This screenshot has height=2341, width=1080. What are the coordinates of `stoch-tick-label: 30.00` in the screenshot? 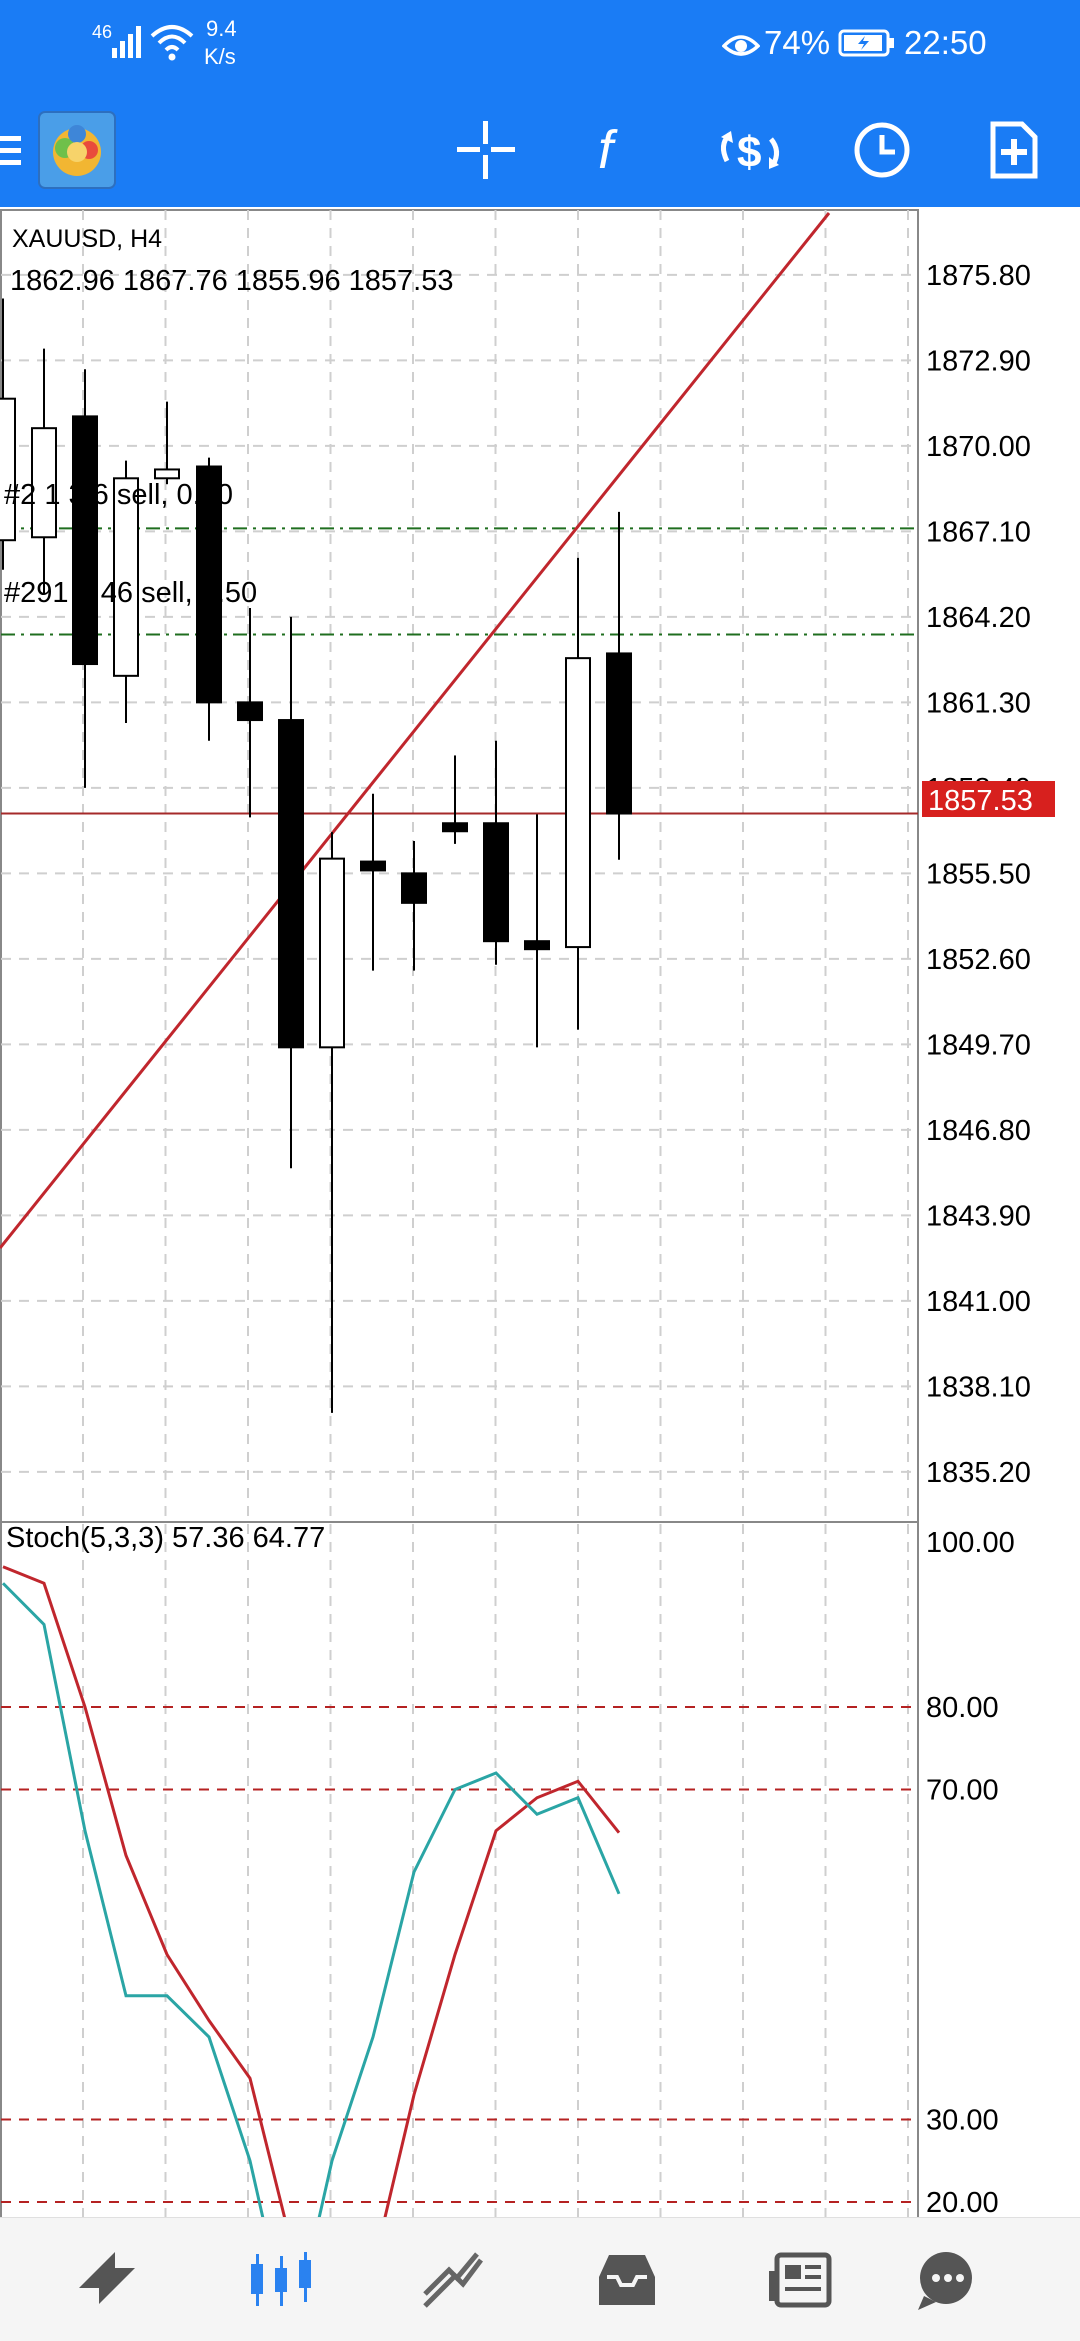 It's located at (962, 2121).